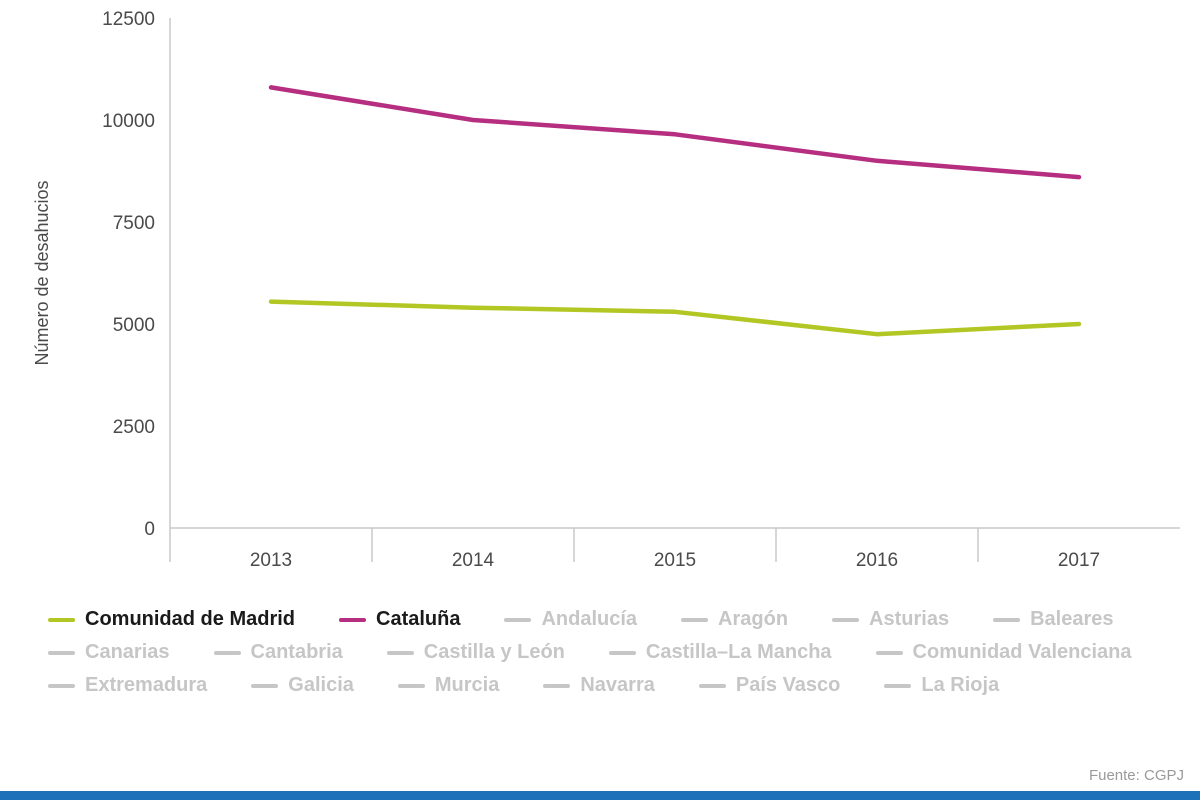 The image size is (1200, 800). I want to click on x-axis-tick-label: 2013, so click(271, 560).